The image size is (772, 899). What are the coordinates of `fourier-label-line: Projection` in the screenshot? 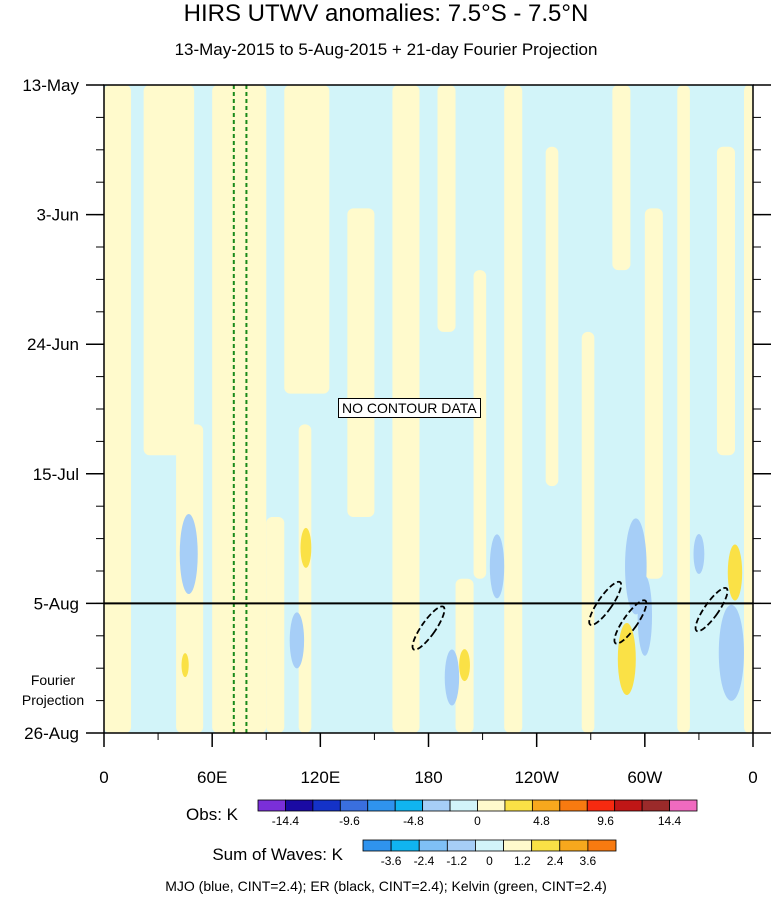 It's located at (53, 700).